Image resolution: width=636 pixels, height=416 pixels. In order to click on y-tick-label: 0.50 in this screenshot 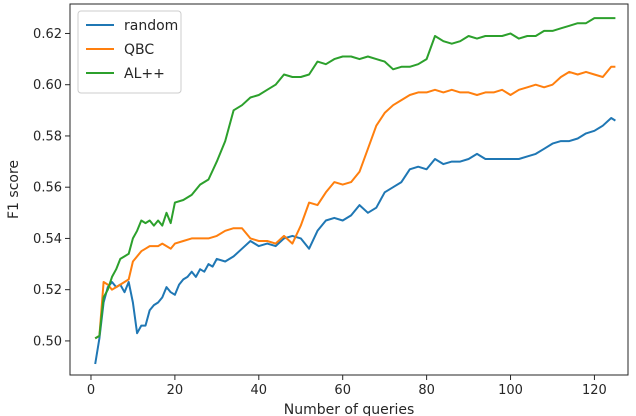, I will do `click(47, 341)`.